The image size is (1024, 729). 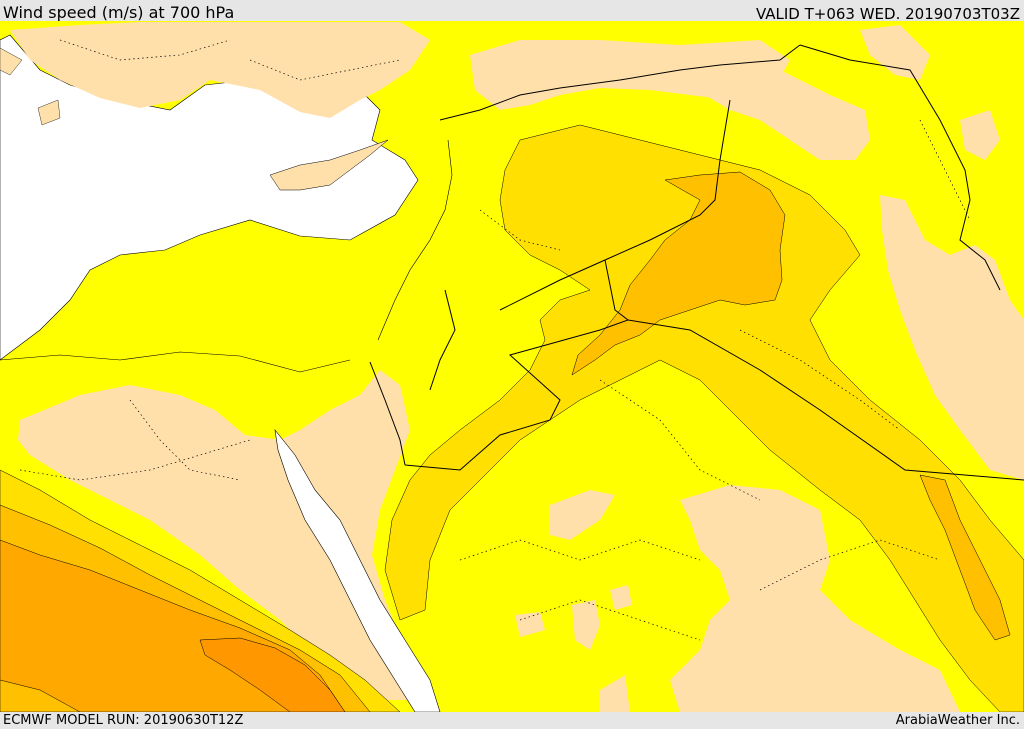 What do you see at coordinates (815, 598) in the screenshot?
I see `low-wind-arabia` at bounding box center [815, 598].